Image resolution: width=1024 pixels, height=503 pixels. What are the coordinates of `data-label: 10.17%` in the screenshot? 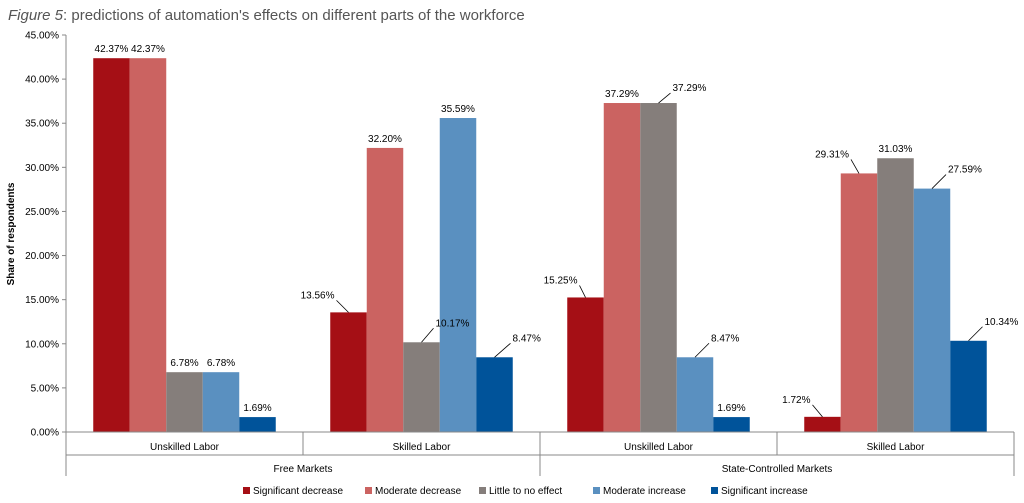 It's located at (453, 323).